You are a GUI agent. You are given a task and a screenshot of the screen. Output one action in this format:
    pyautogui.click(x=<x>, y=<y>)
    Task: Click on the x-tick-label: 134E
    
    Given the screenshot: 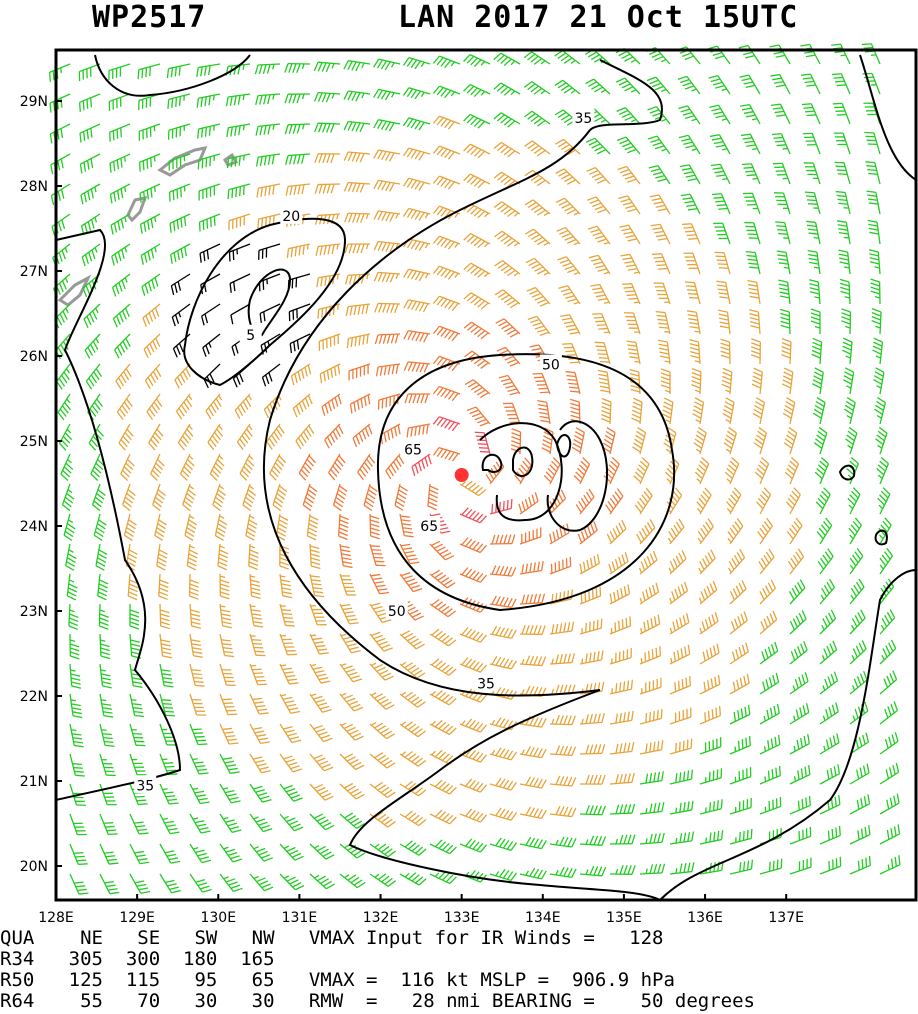 What is the action you would take?
    pyautogui.click(x=543, y=918)
    